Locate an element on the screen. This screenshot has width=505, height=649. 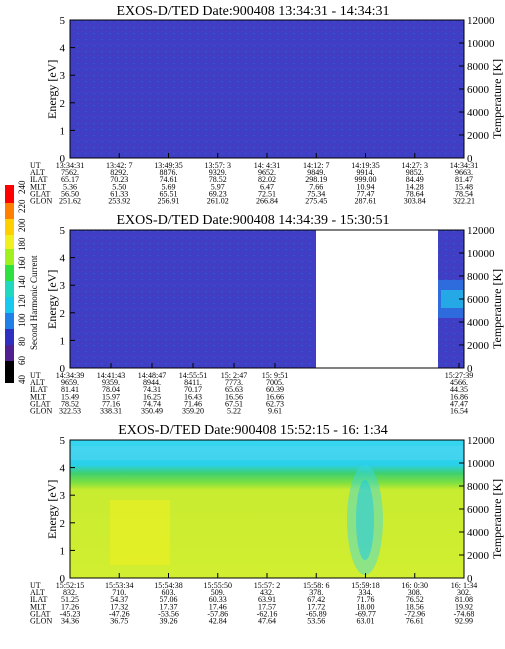
panel-2-cell: 70.17 is located at coordinates (193, 389).